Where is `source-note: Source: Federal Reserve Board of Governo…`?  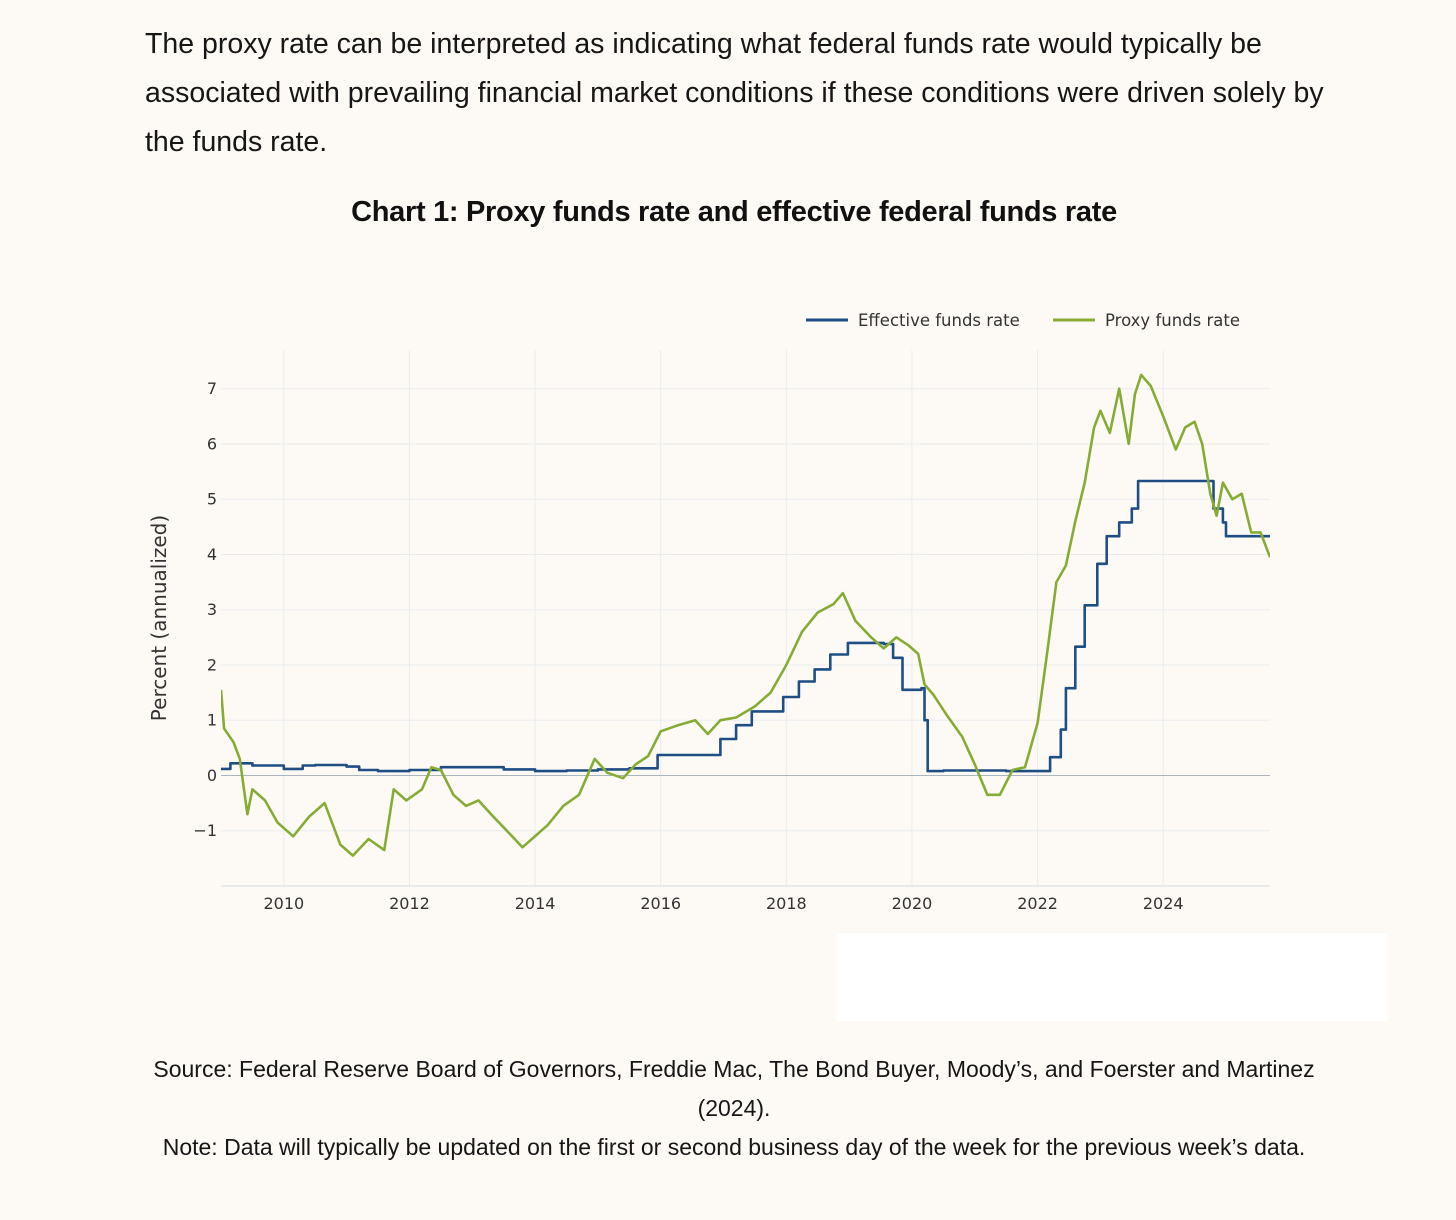
source-note: Source: Federal Reserve Board of Governo… is located at coordinates (734, 1088).